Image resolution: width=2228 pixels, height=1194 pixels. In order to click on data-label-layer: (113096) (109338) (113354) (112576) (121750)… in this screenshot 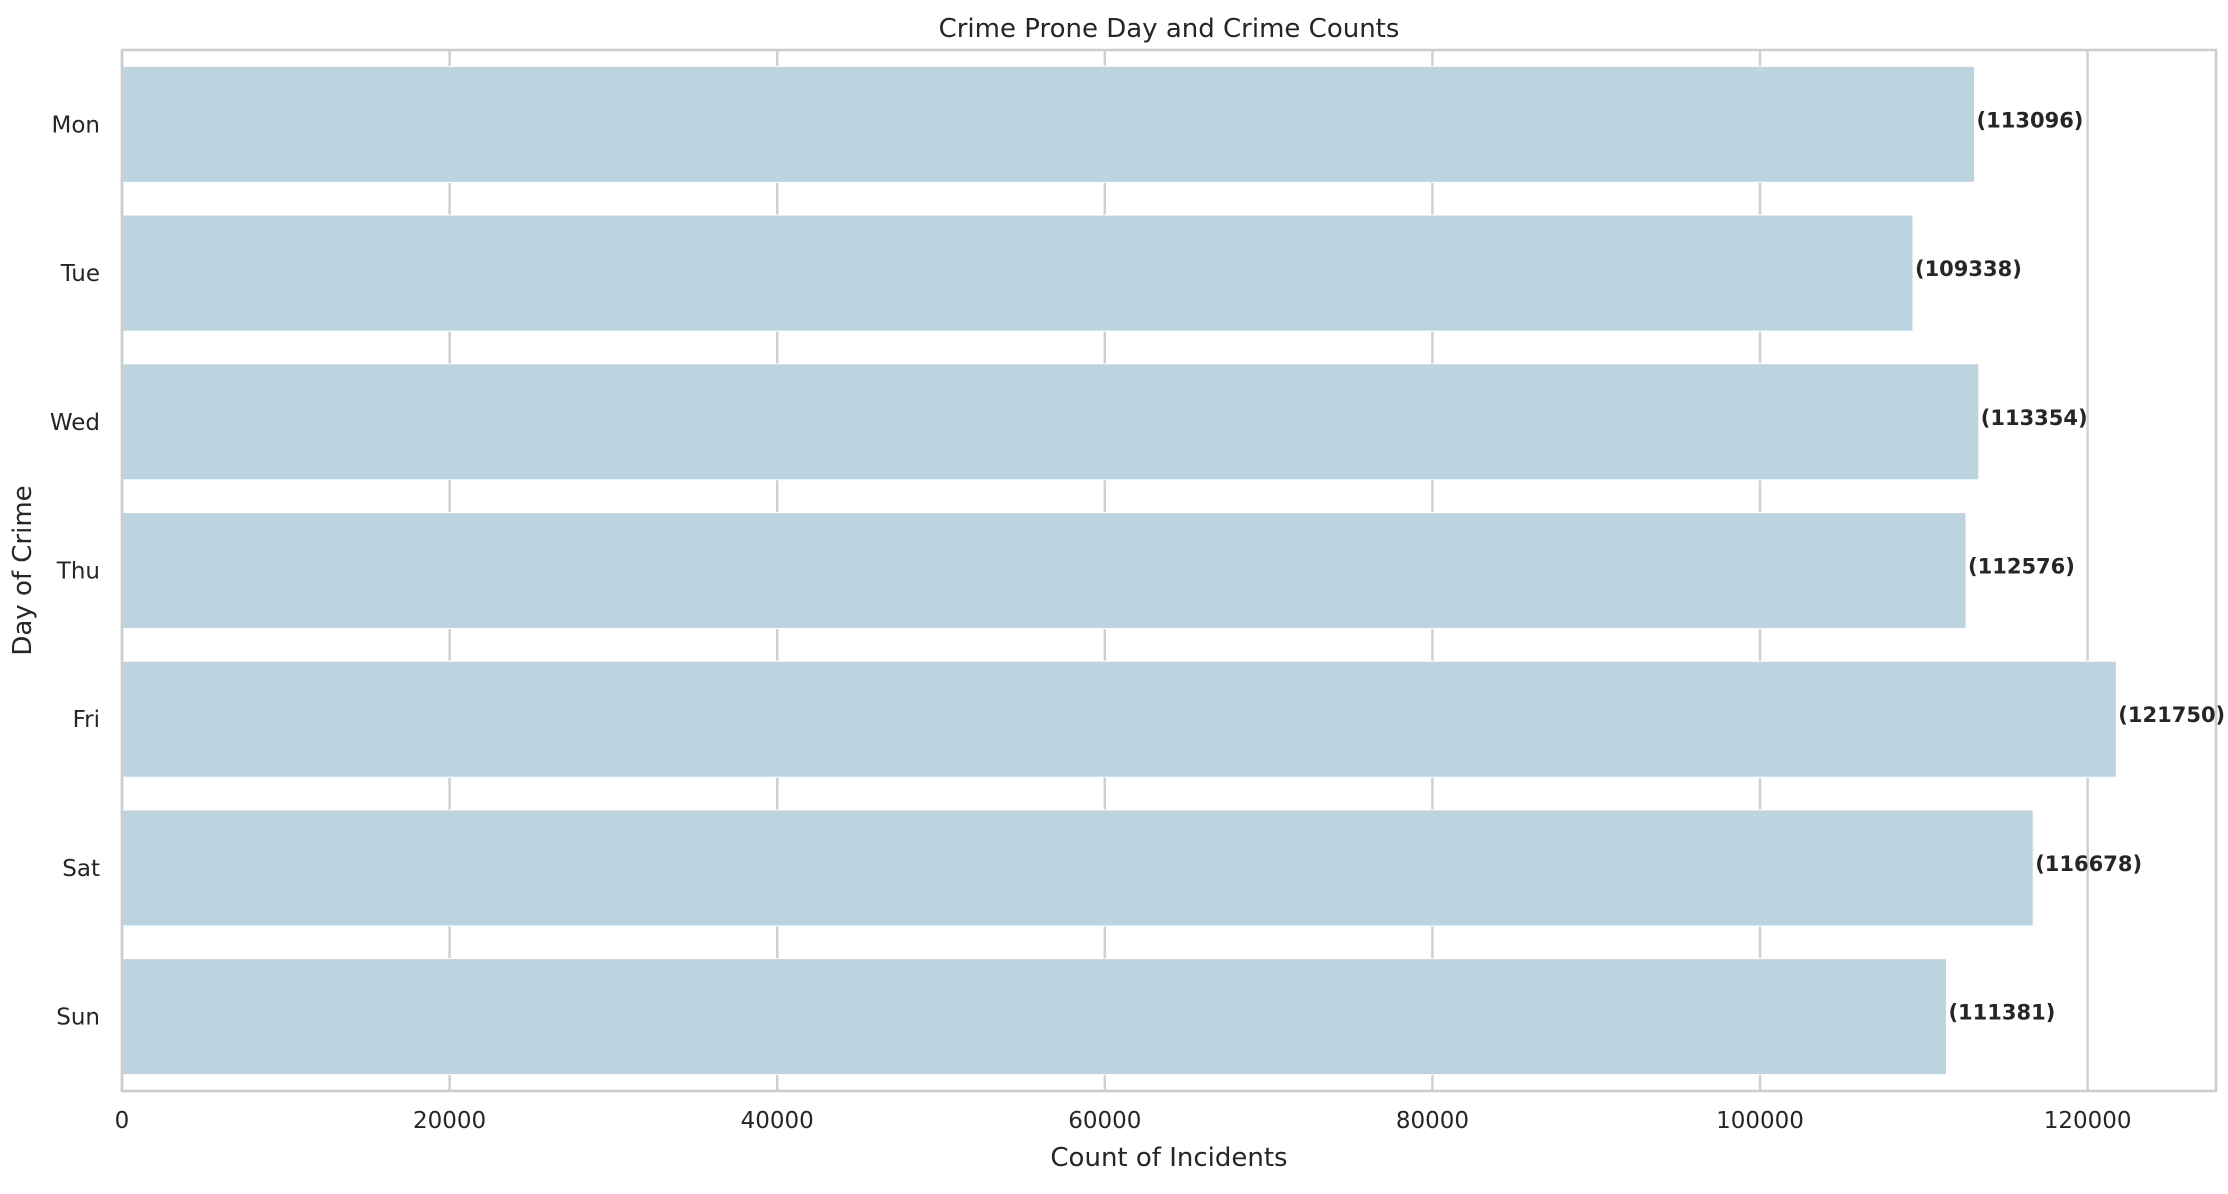, I will do `click(2070, 566)`.